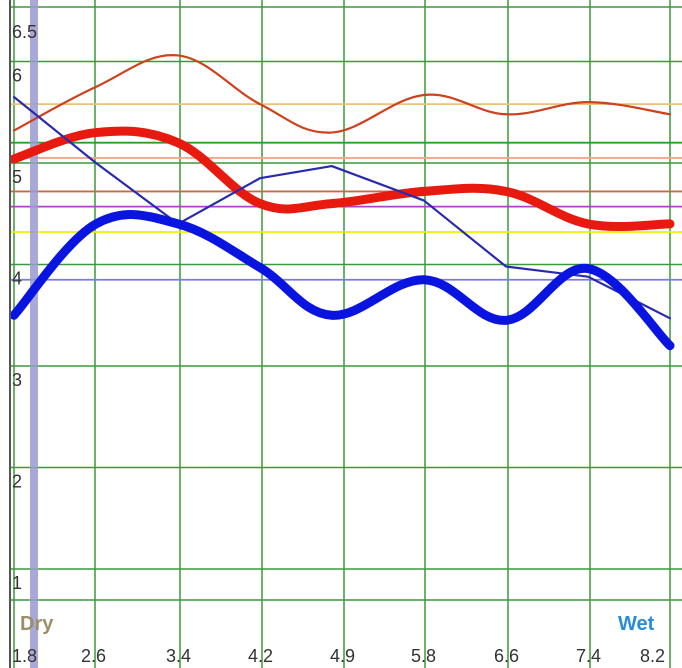 The height and width of the screenshot is (668, 682). I want to click on y-tick-label-3: 4, so click(17, 279).